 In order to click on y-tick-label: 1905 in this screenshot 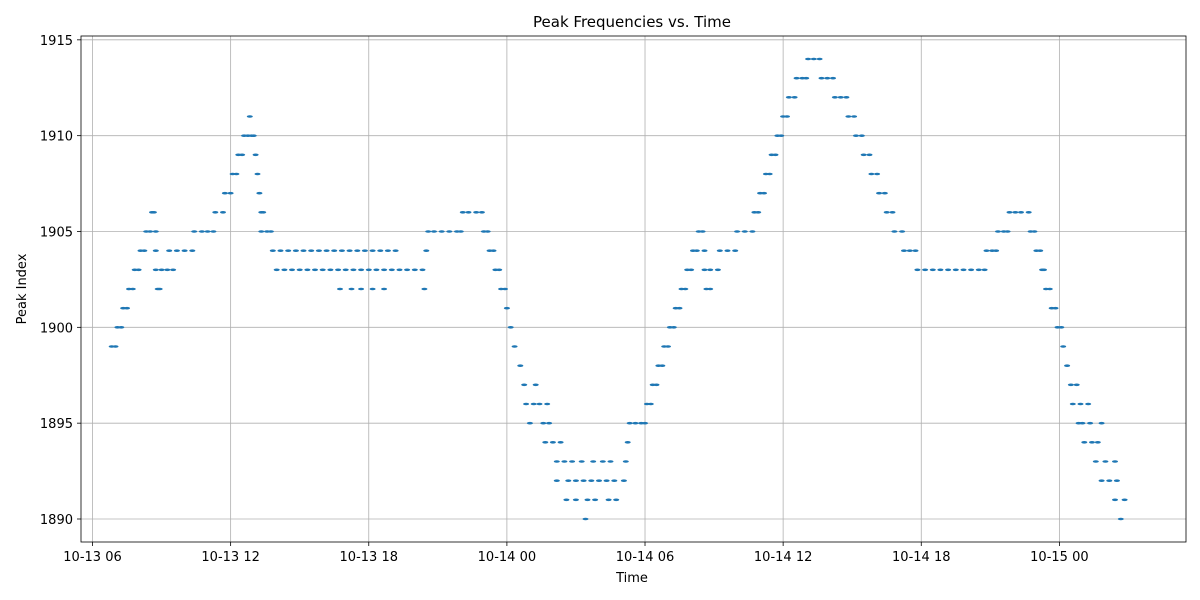, I will do `click(56, 233)`.